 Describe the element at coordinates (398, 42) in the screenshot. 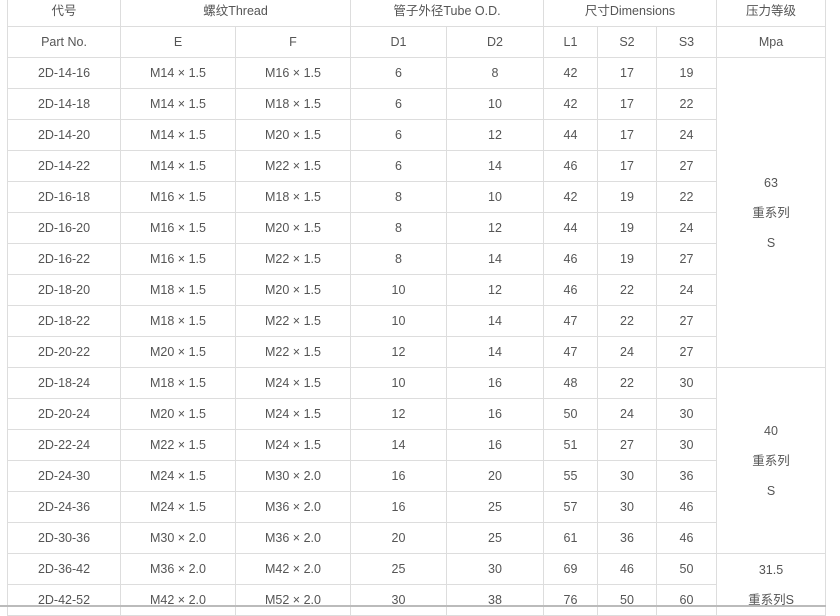

I see `header-d1: D1` at that location.